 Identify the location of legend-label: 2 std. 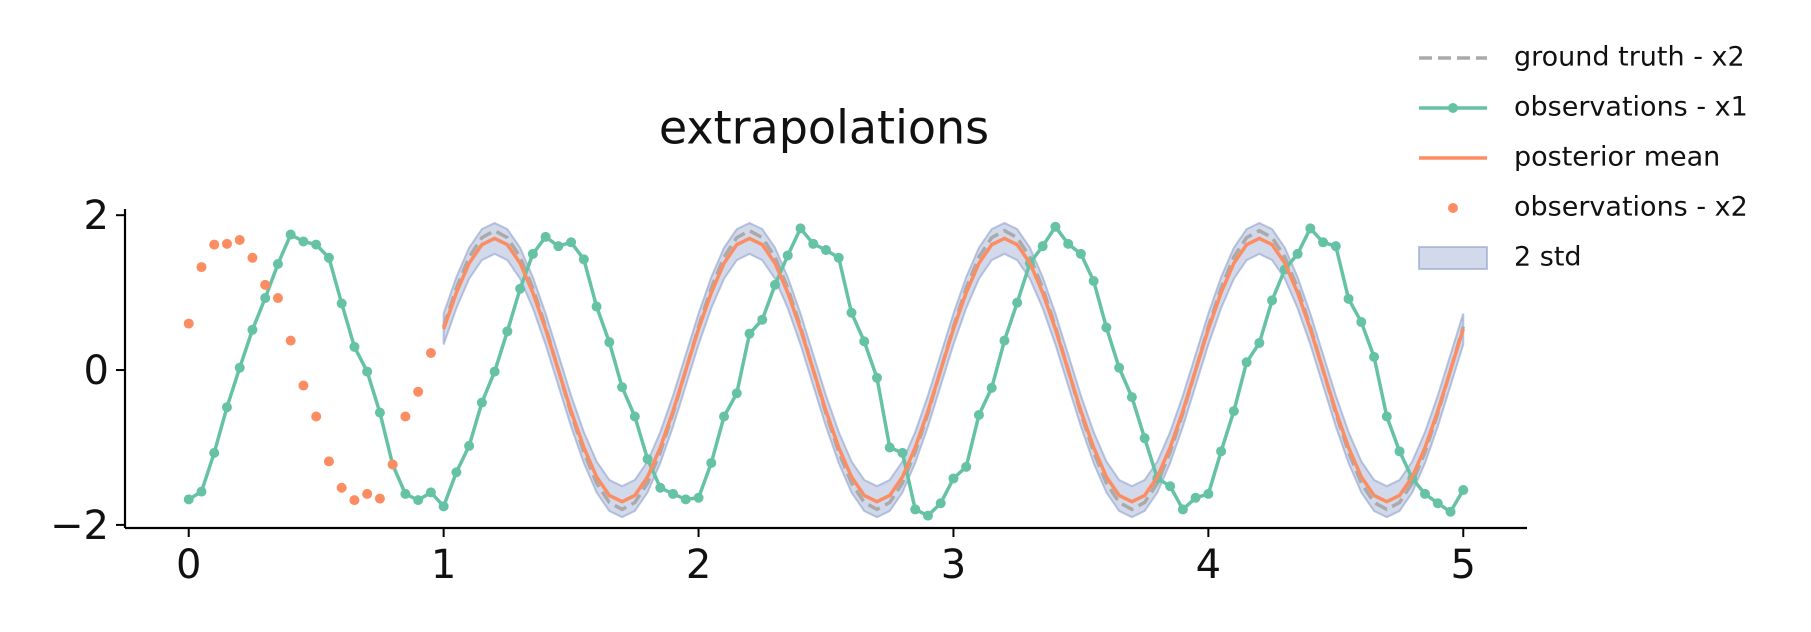
(1548, 257).